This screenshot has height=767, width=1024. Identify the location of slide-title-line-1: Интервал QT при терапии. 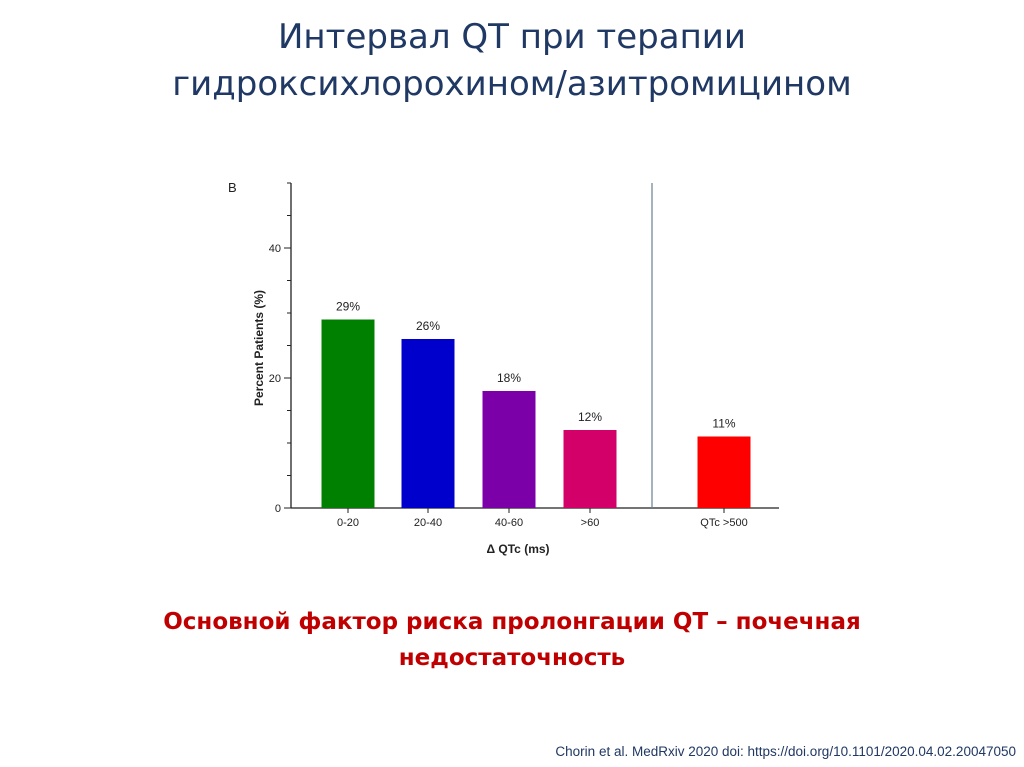
(512, 37).